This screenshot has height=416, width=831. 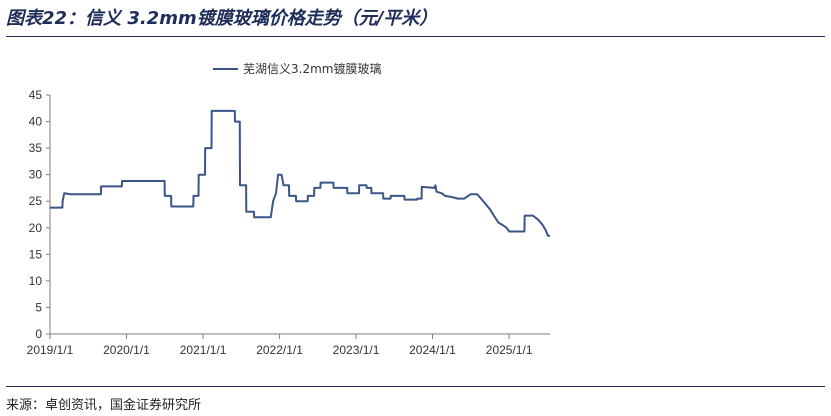 What do you see at coordinates (36, 201) in the screenshot?
I see `y-tick-label: 25` at bounding box center [36, 201].